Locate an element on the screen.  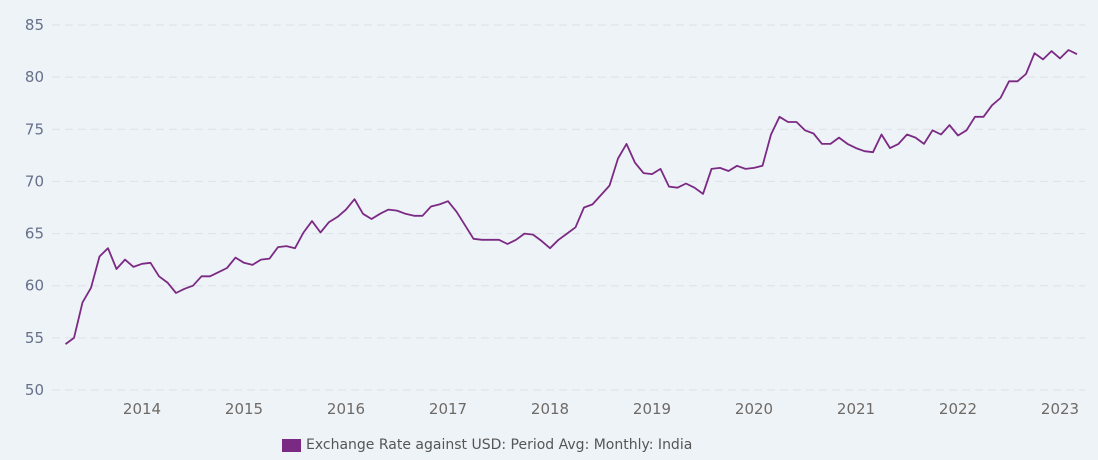
y-tick-label: 85 is located at coordinates (34, 25).